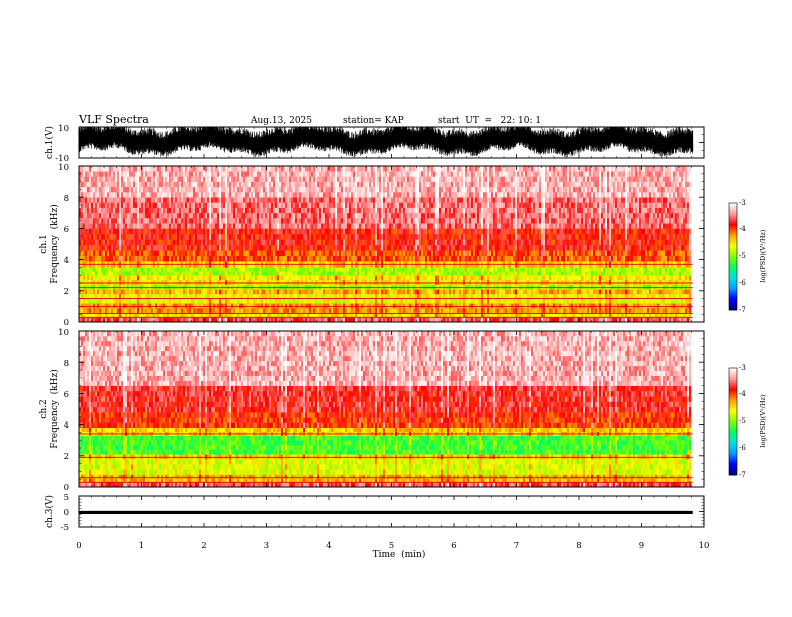  I want to click on ch1-waveform-ylabel: ch.1(V), so click(49, 142).